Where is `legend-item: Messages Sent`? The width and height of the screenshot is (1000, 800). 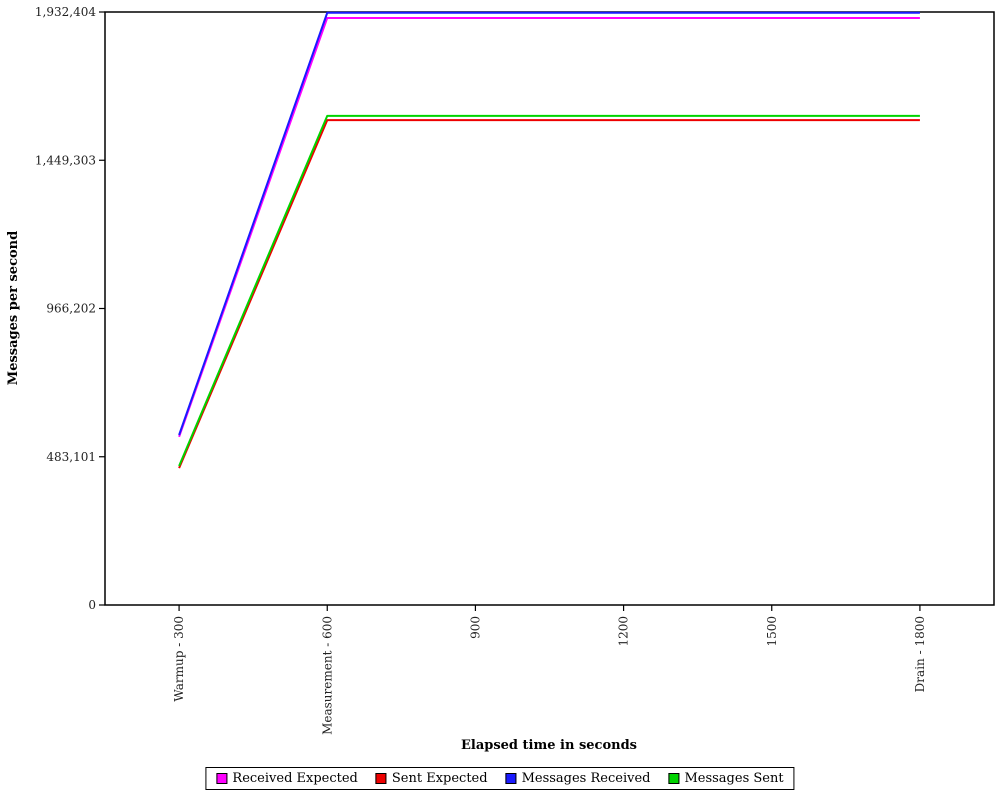 legend-item: Messages Sent is located at coordinates (726, 778).